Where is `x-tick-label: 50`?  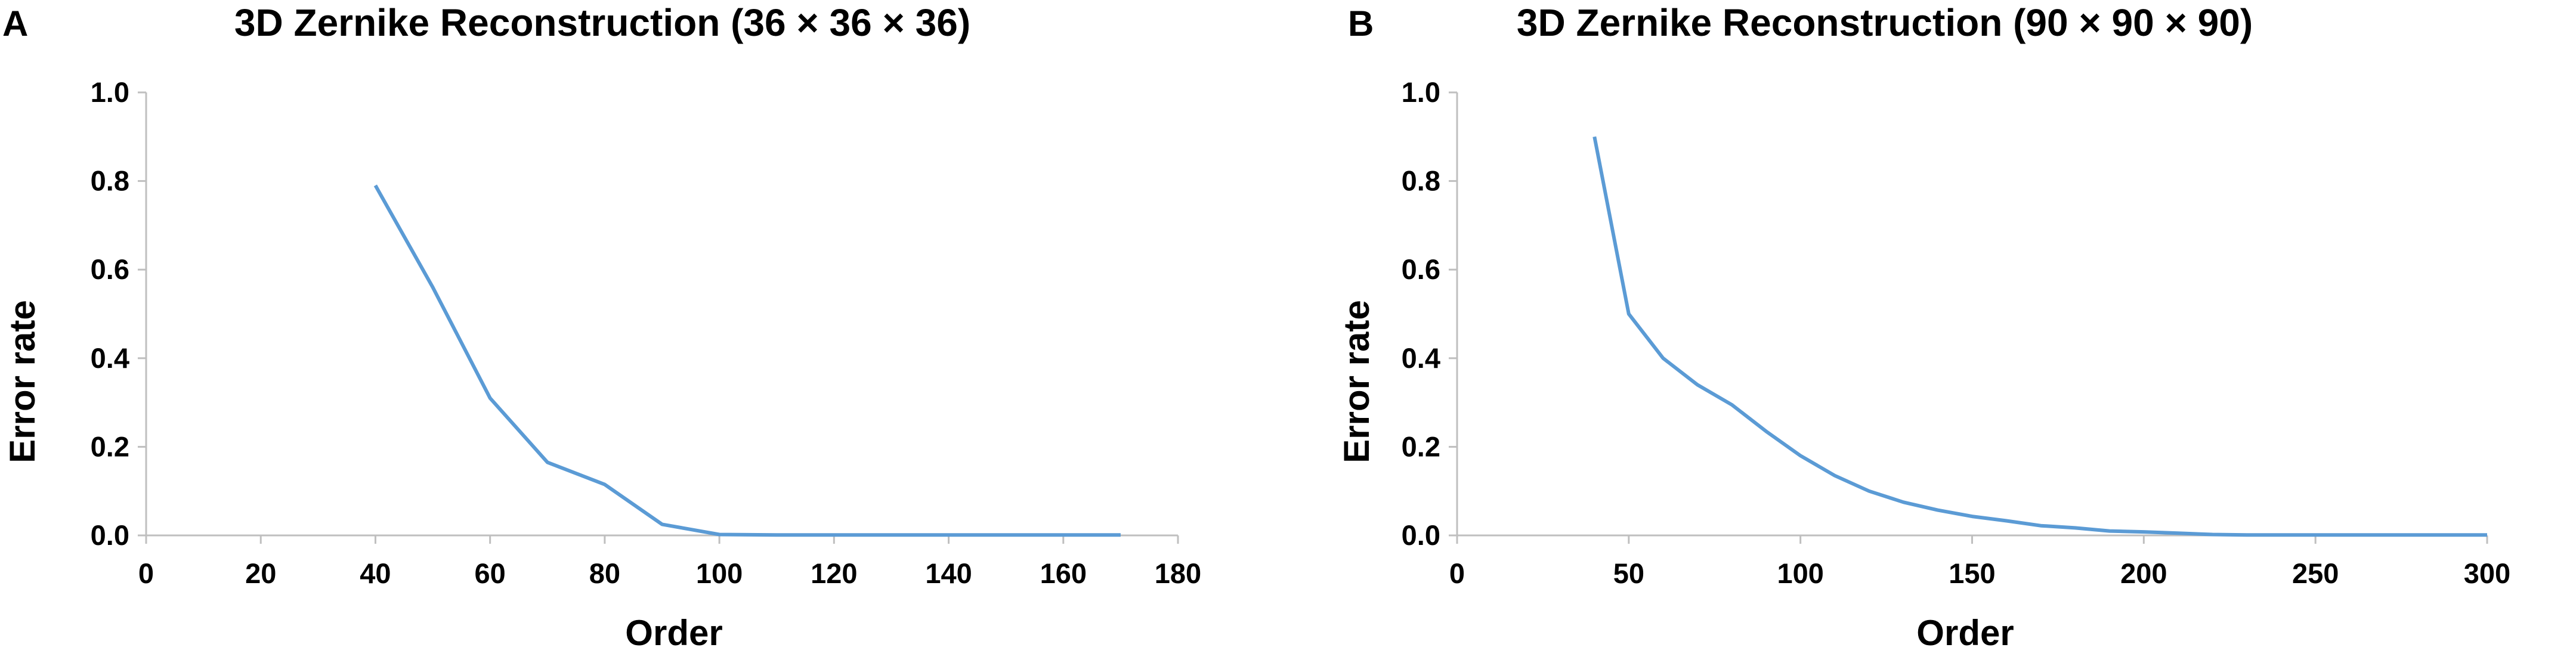
x-tick-label: 50 is located at coordinates (1628, 573).